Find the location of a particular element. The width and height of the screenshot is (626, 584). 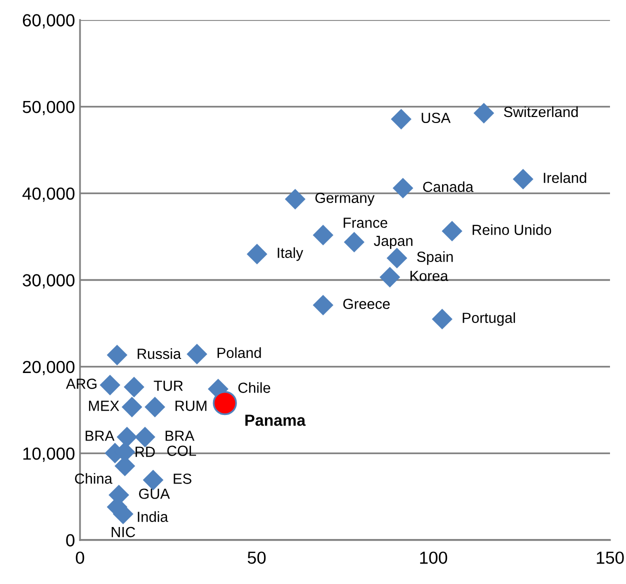

y-tick-label: 50,000 is located at coordinates (48, 108).